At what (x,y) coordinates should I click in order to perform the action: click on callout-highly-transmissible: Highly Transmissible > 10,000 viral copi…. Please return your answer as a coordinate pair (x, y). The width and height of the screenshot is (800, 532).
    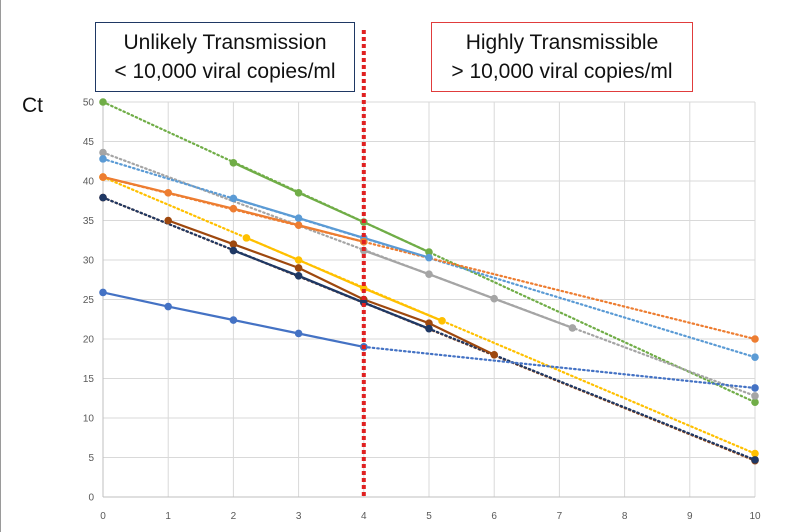
    Looking at the image, I should click on (562, 57).